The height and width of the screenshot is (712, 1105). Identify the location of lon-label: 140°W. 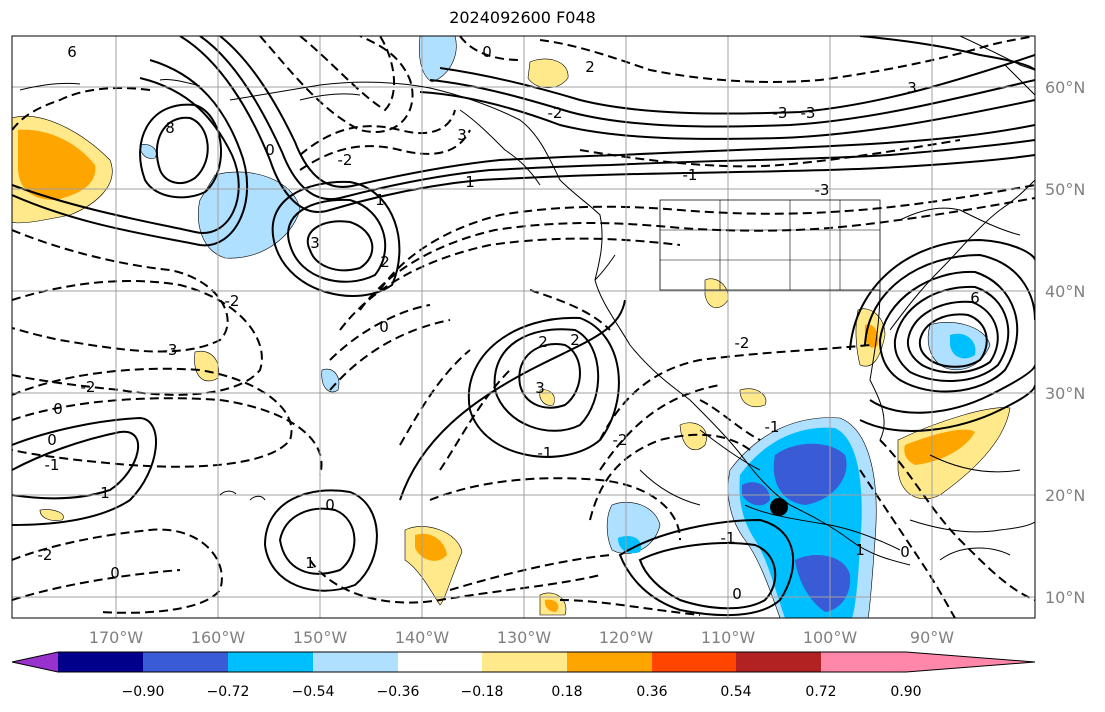
(422, 637).